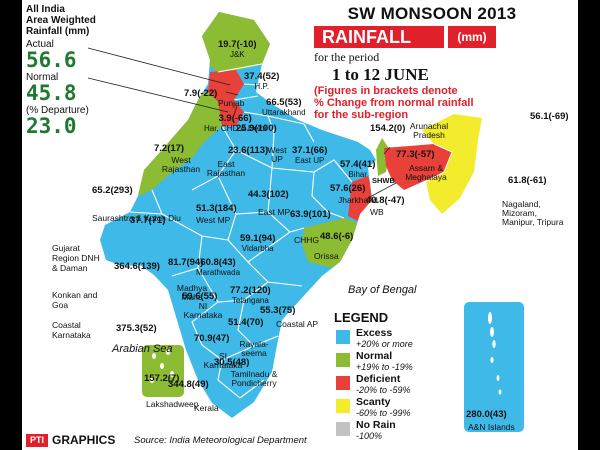 The width and height of the screenshot is (600, 450). Describe the element at coordinates (278, 310) in the screenshot. I see `value-coastal-ap: 55.3(75)` at that location.